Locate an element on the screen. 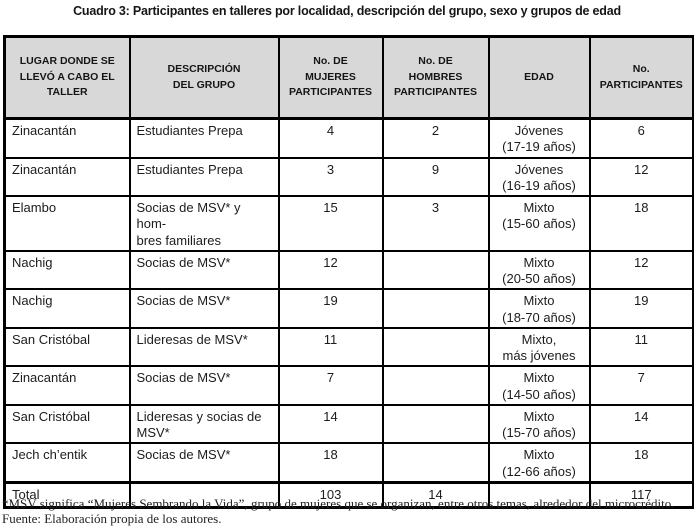 Image resolution: width=694 pixels, height=532 pixels. cell-descripcion: Lideresas de MSV* is located at coordinates (204, 347).